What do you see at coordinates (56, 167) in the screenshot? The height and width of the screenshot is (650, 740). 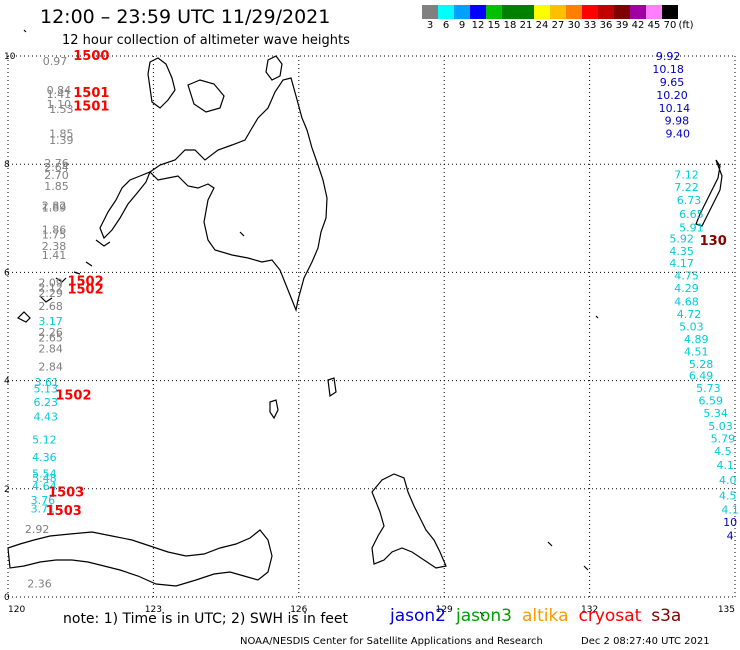 I see `wave-height-value: 2.64` at bounding box center [56, 167].